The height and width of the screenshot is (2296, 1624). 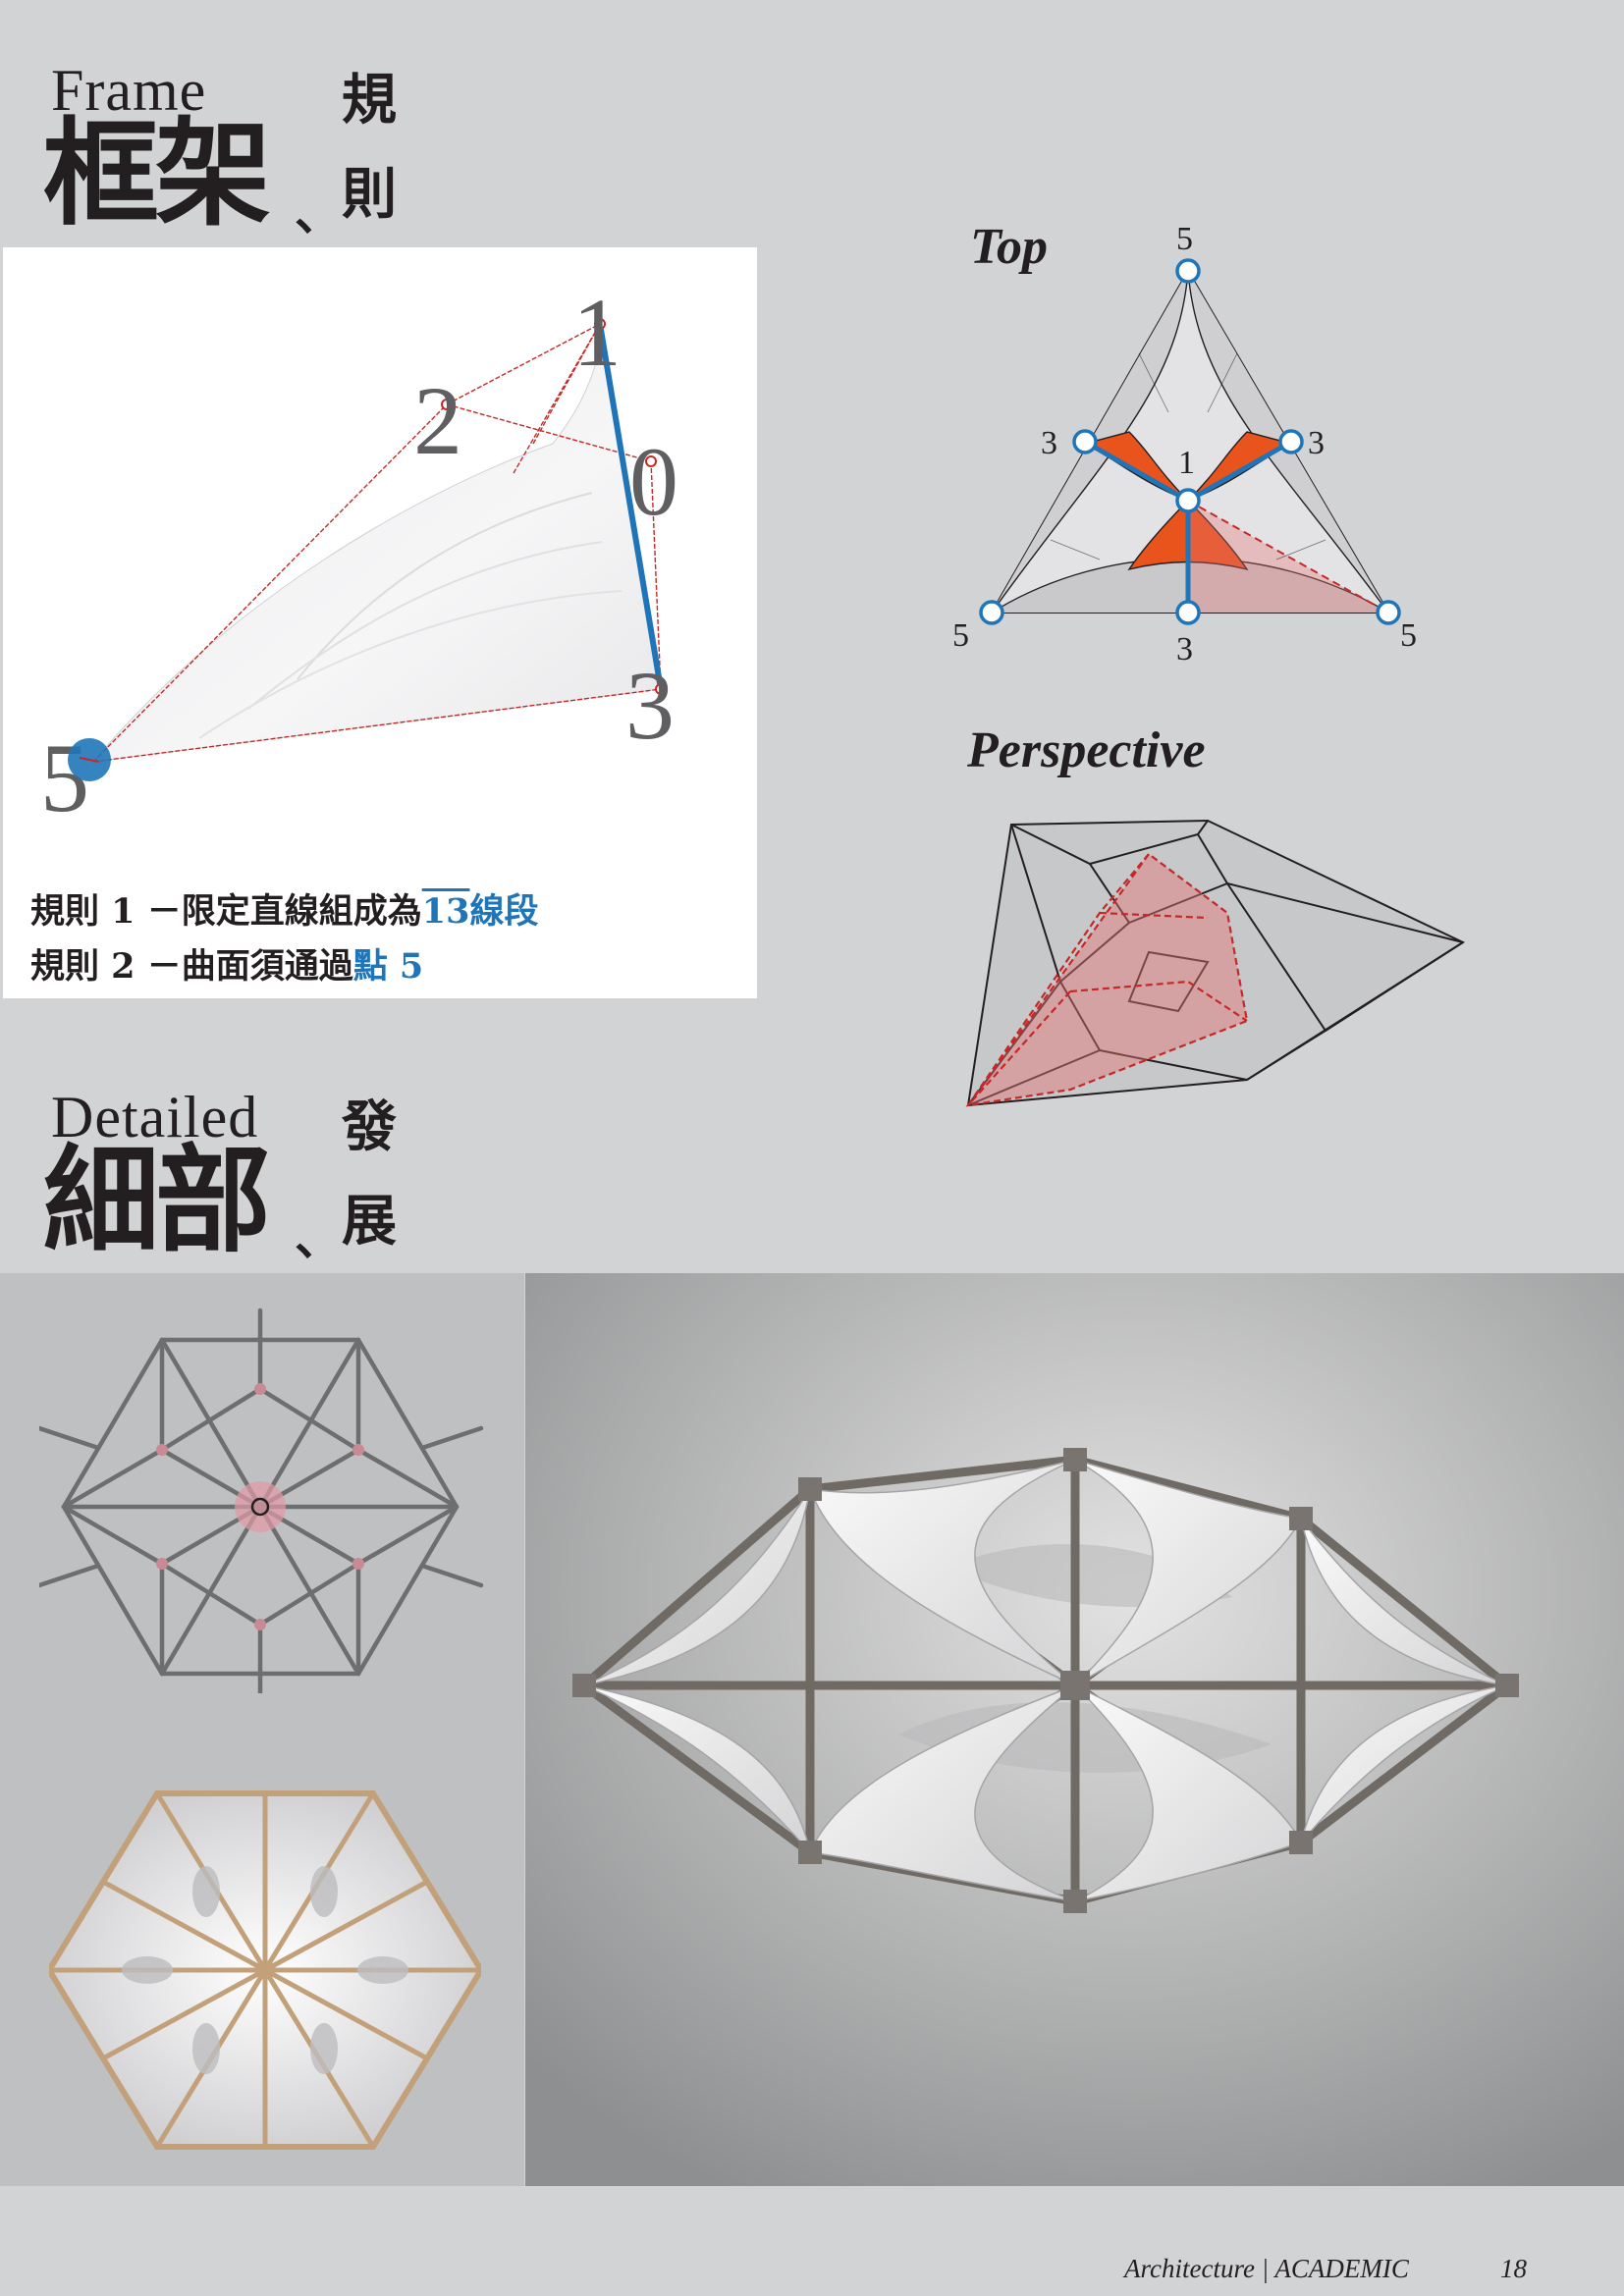 What do you see at coordinates (1316, 443) in the screenshot?
I see `top-label-3-right: 3` at bounding box center [1316, 443].